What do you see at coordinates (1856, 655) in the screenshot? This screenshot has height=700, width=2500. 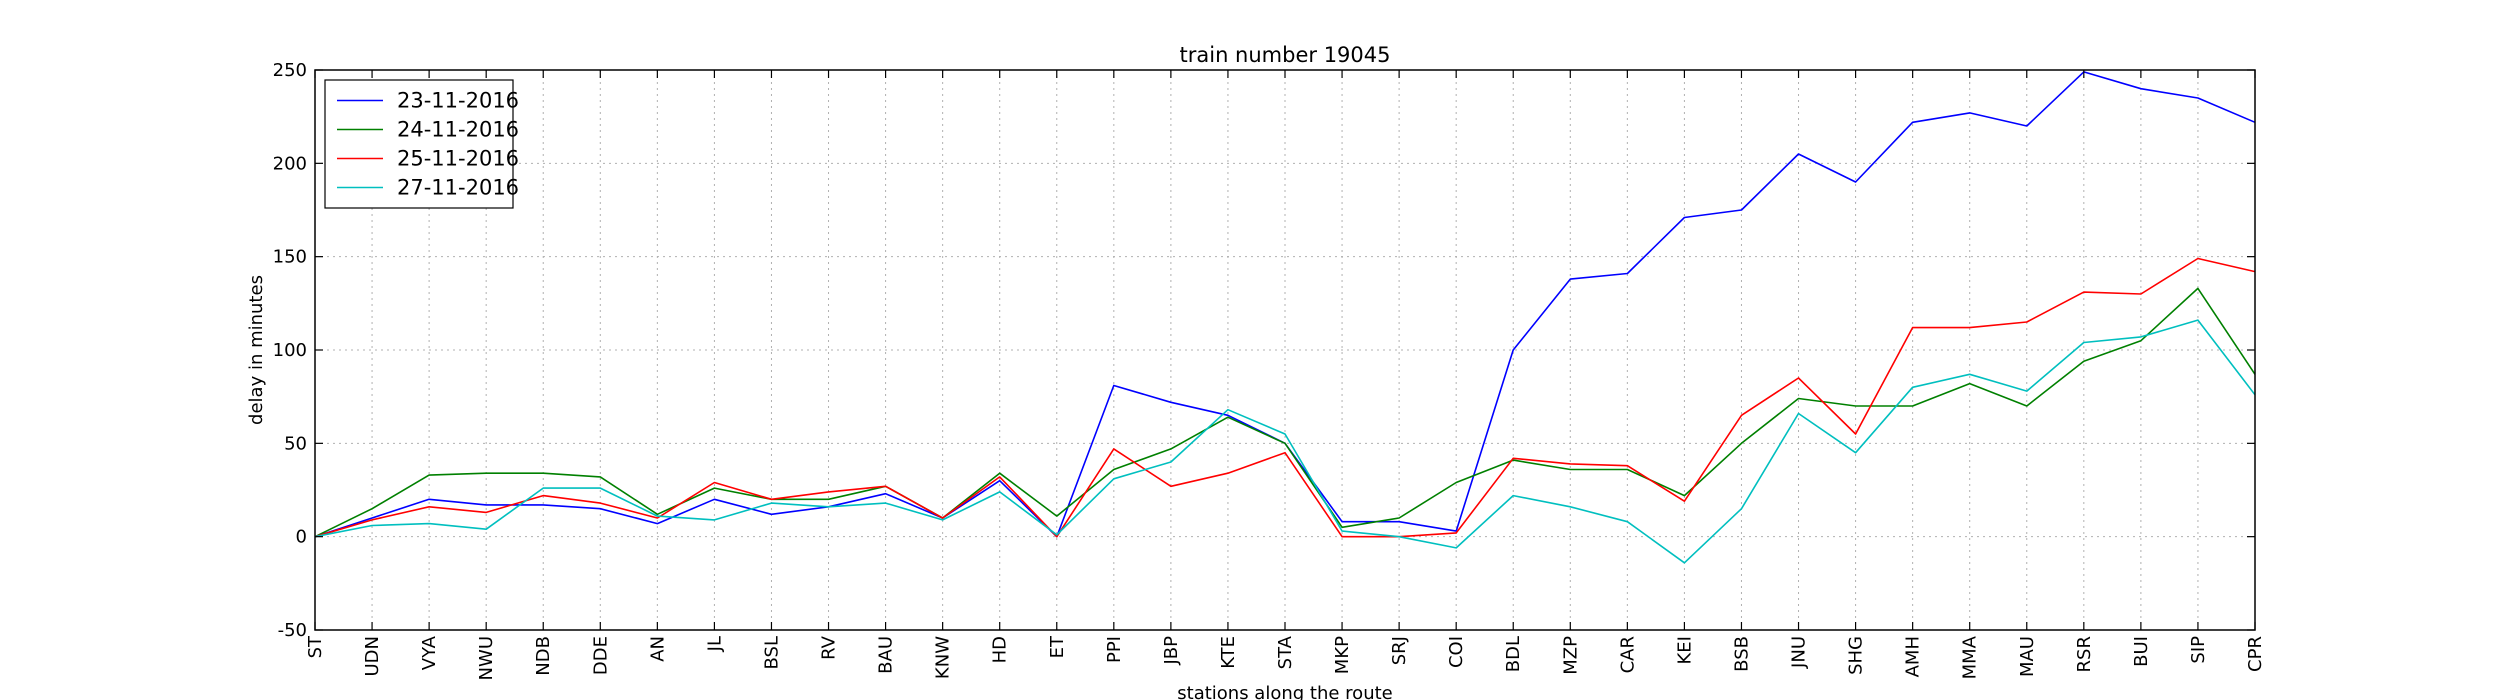 I see `x-tick-label: SHG` at bounding box center [1856, 655].